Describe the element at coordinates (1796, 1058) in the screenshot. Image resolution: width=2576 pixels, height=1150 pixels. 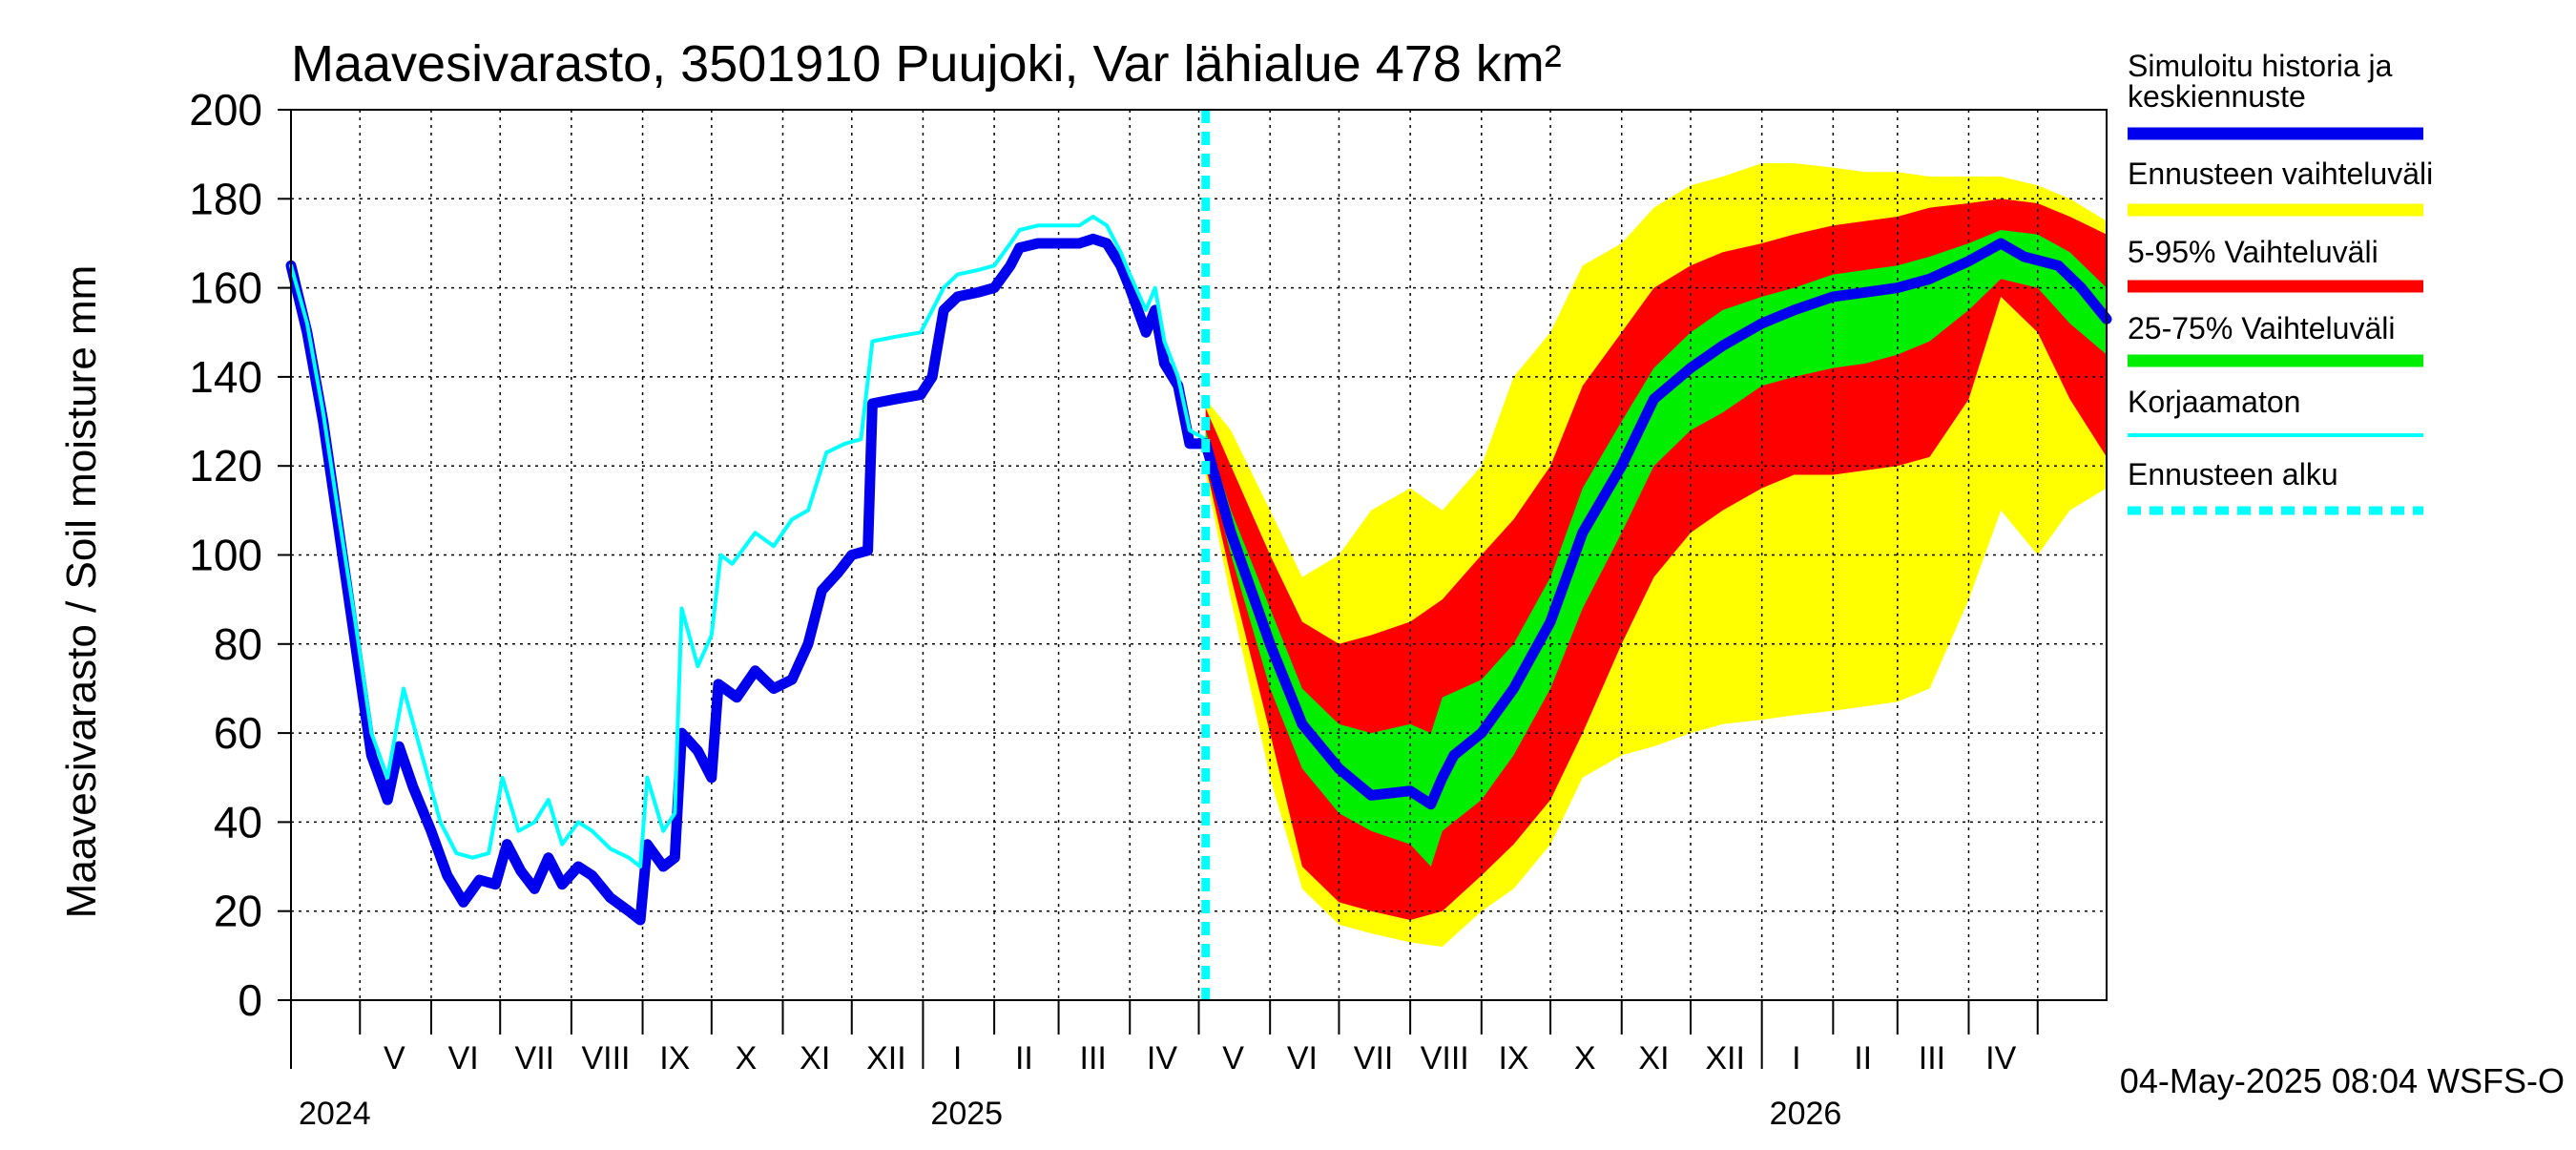
I see `x-month-label-21: I` at that location.